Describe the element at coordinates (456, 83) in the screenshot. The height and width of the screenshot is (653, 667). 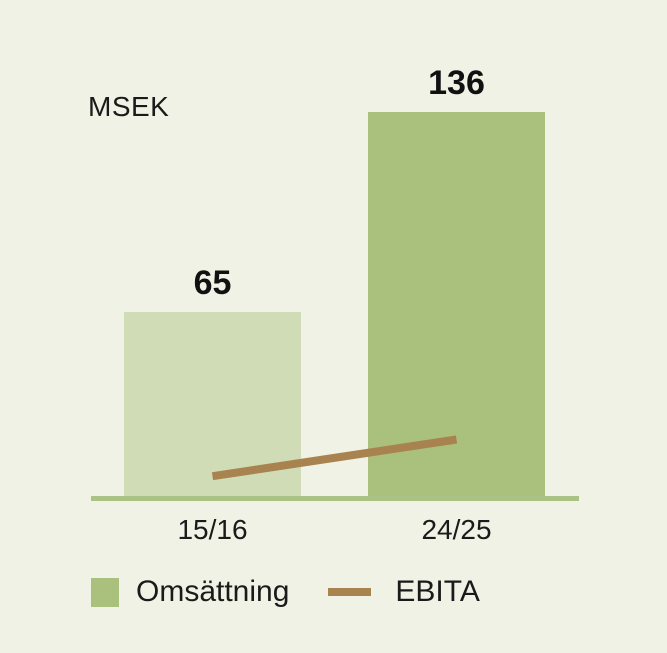
I see `bar-value-label-24-25: 136` at that location.